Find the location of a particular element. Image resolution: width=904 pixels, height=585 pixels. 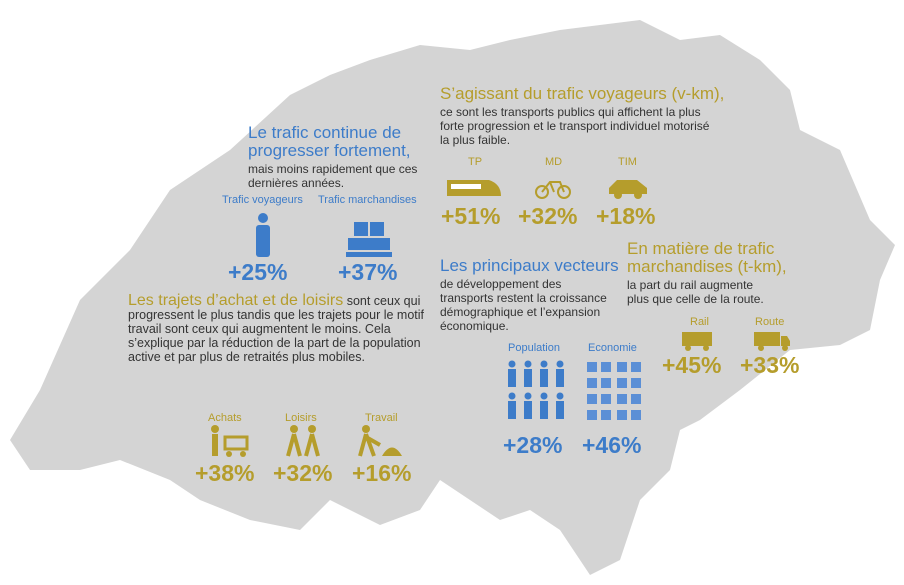

drivers-title: Les principaux vecteurs is located at coordinates (529, 265).